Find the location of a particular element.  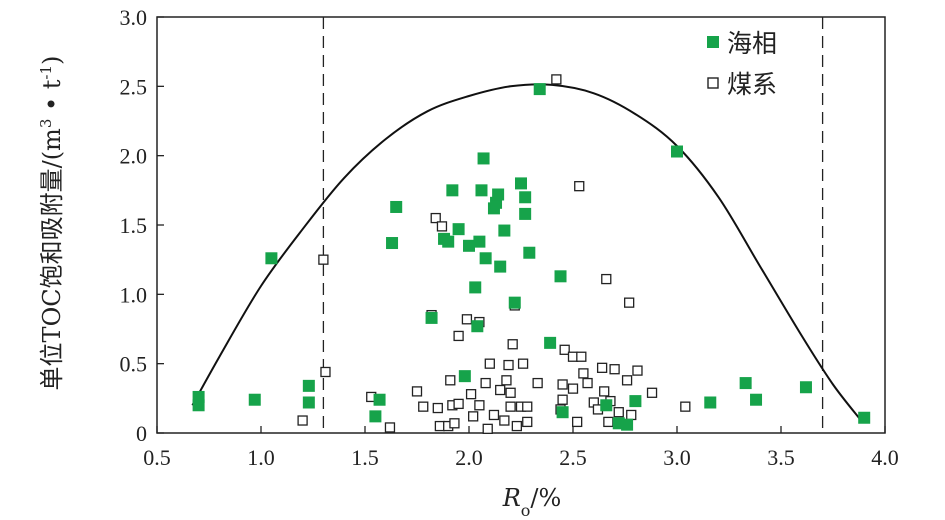

y-tick-label: 0.5 is located at coordinates (134, 364).